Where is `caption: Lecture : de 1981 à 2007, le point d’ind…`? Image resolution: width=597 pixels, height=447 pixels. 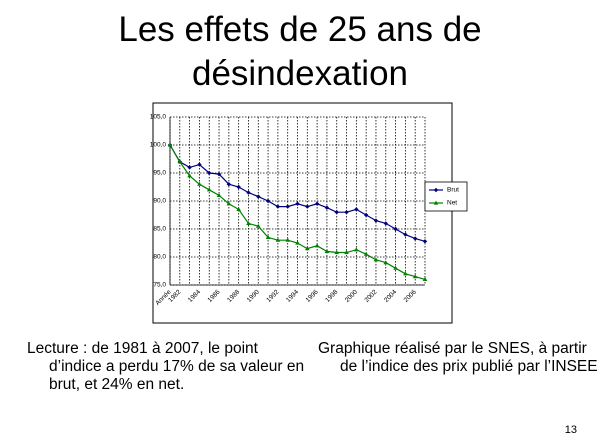 caption: Lecture : de 1981 à 2007, le point d’ind… is located at coordinates (166, 366).